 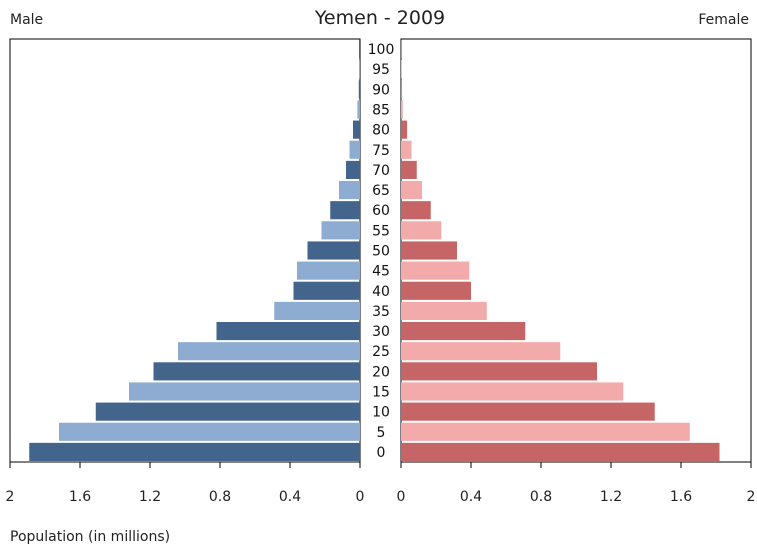 I want to click on female-tick-label-0: 0, so click(x=401, y=497).